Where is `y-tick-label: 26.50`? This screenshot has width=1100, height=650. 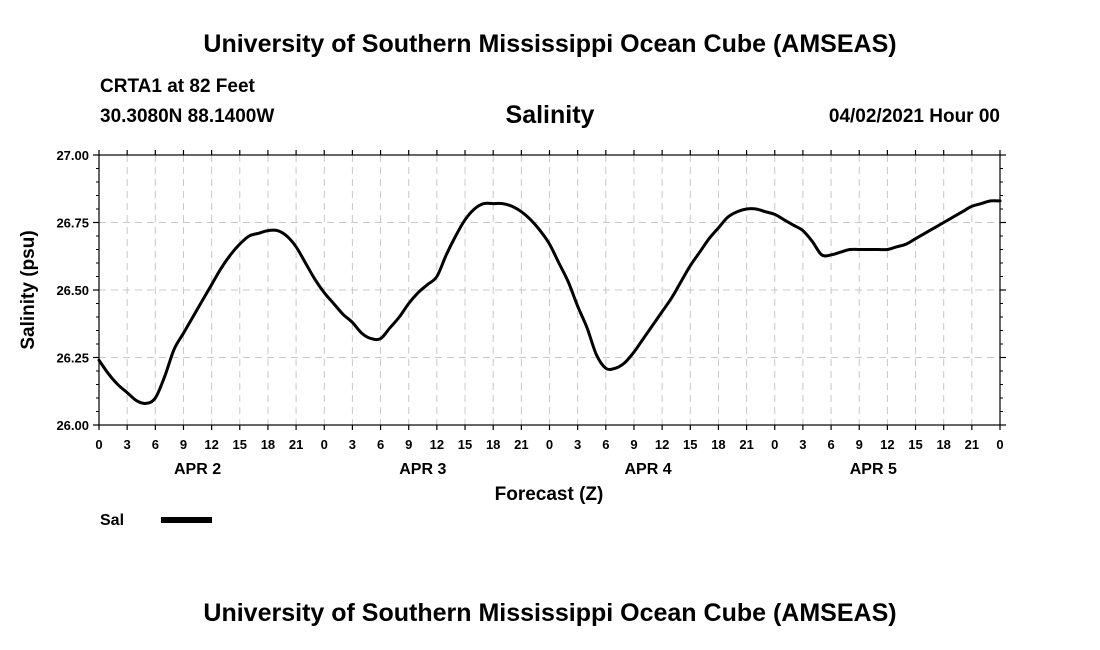 y-tick-label: 26.50 is located at coordinates (72, 290).